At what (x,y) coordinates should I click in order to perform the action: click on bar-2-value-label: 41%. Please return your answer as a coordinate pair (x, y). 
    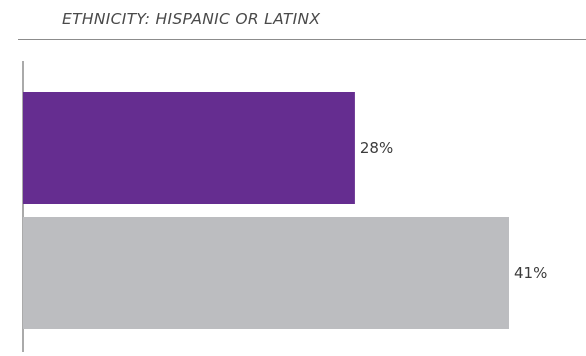
    Looking at the image, I should click on (530, 273).